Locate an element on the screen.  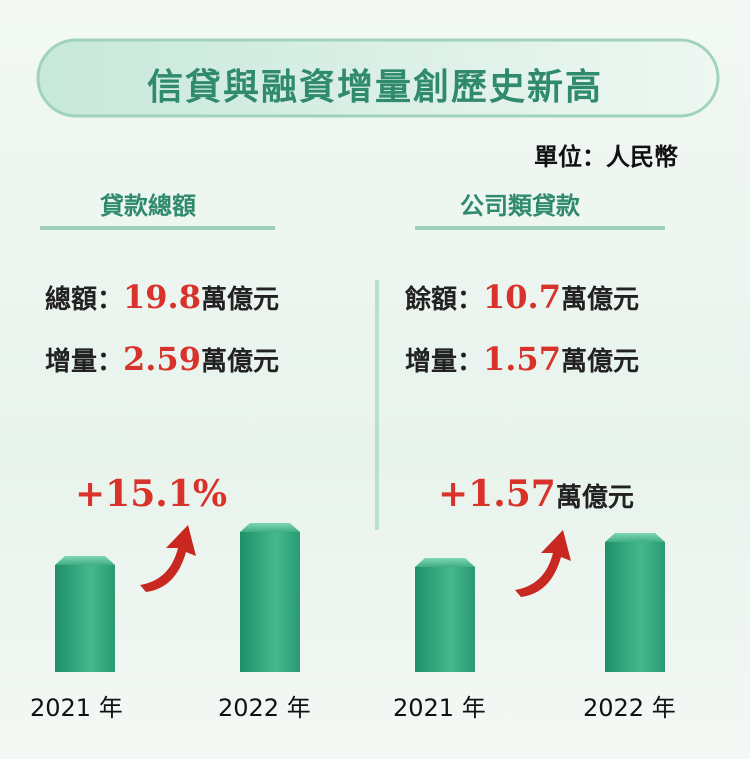
growth: +15.1% is located at coordinates (151, 494).